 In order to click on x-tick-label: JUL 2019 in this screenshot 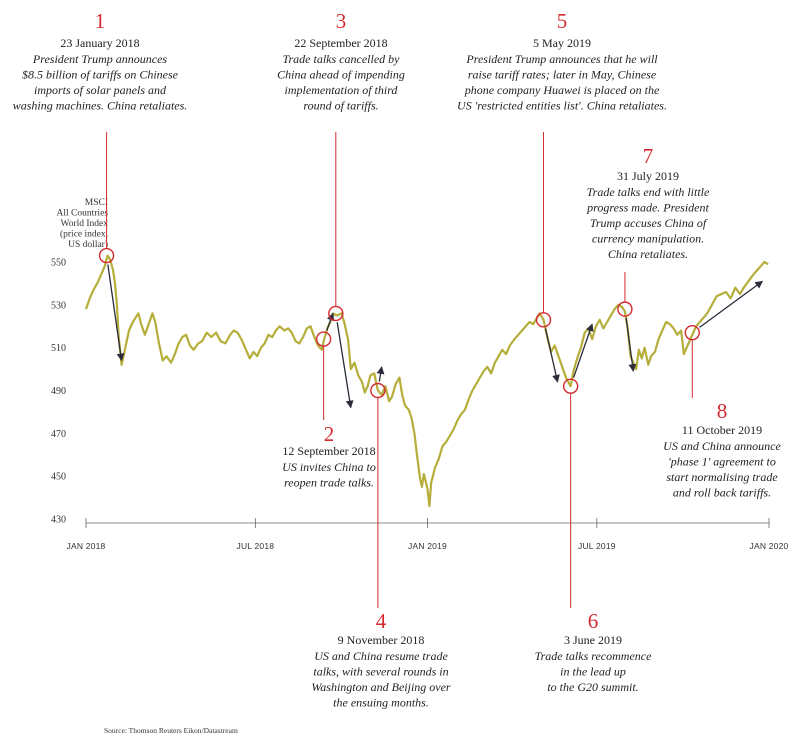, I will do `click(597, 546)`.